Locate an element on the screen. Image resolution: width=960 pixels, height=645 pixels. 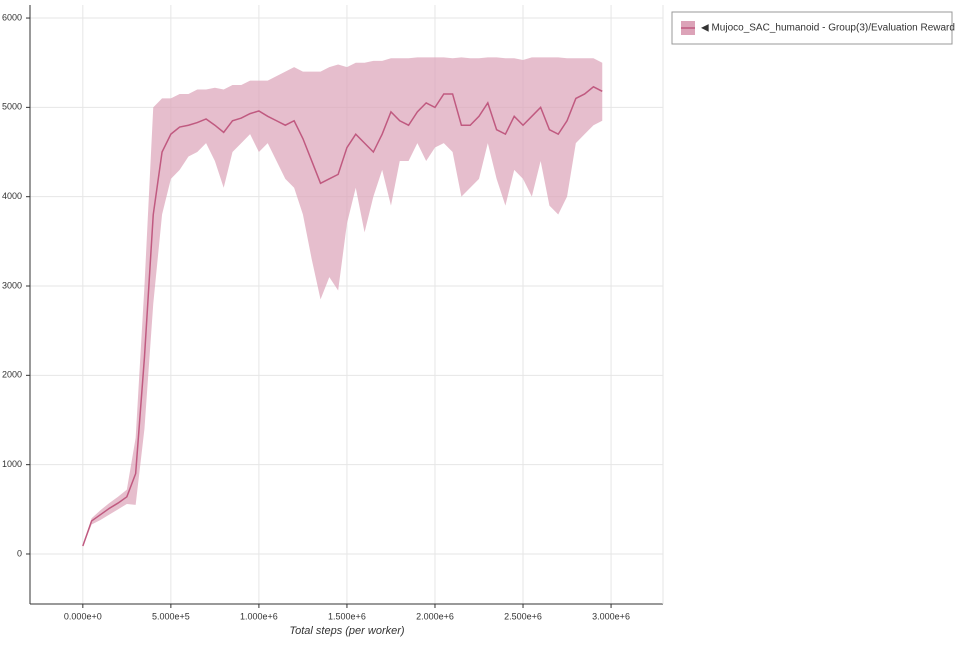
y-tick-label: 6000 is located at coordinates (12, 17).